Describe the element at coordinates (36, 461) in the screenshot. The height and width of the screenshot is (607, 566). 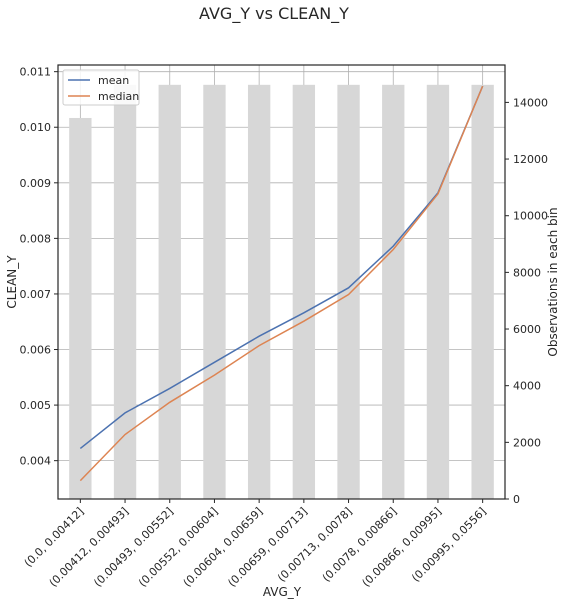
I see `y-tick-label: 0.004` at that location.